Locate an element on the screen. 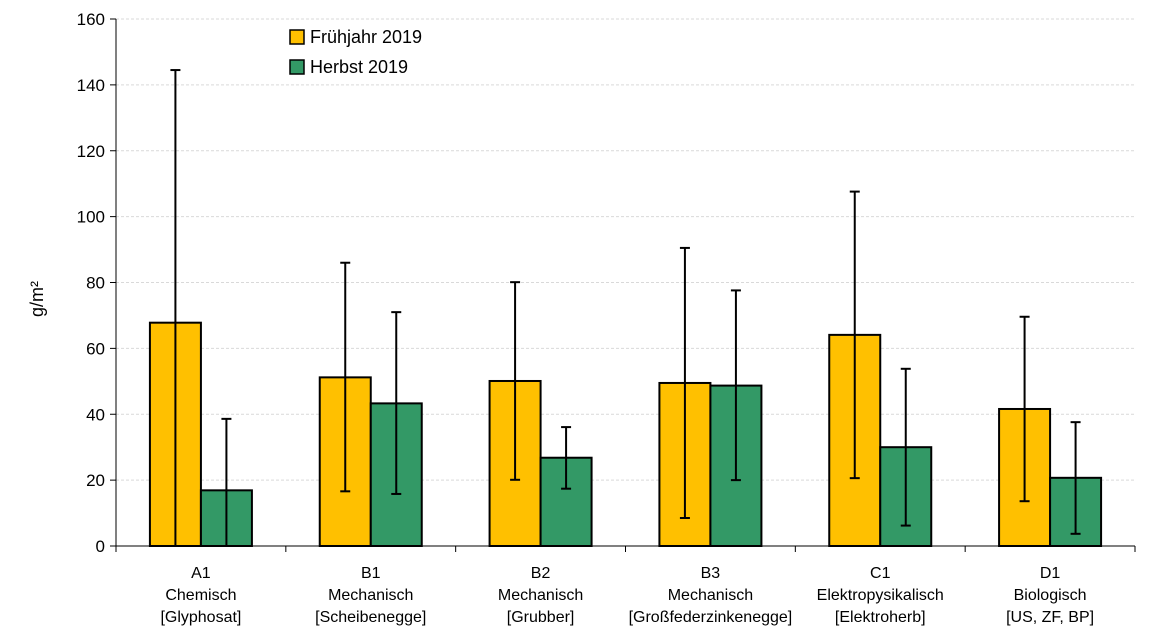 Image resolution: width=1157 pixels, height=636 pixels. y-axis-label: g/m² is located at coordinates (37, 299).